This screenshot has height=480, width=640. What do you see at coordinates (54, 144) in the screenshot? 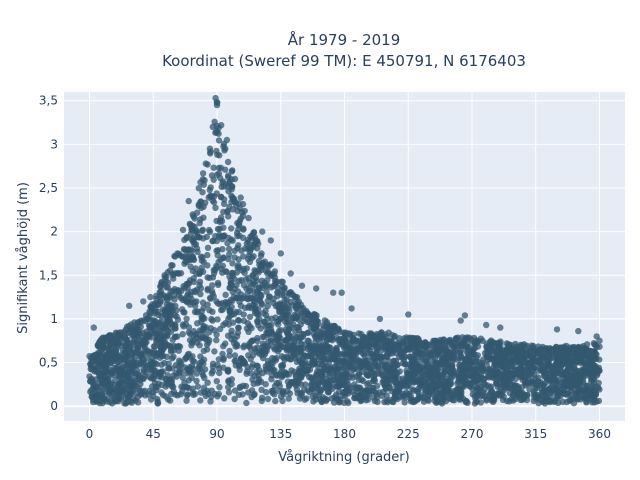
I see `y-tick-label: 3` at bounding box center [54, 144].